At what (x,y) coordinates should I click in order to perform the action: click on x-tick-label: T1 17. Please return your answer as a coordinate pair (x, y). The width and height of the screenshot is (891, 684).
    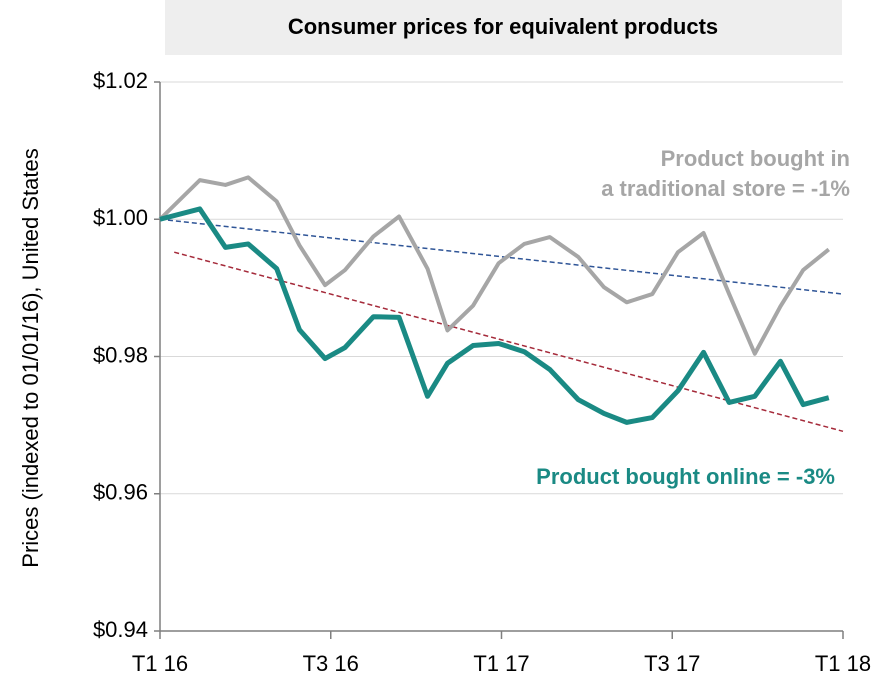
    Looking at the image, I should click on (501, 663).